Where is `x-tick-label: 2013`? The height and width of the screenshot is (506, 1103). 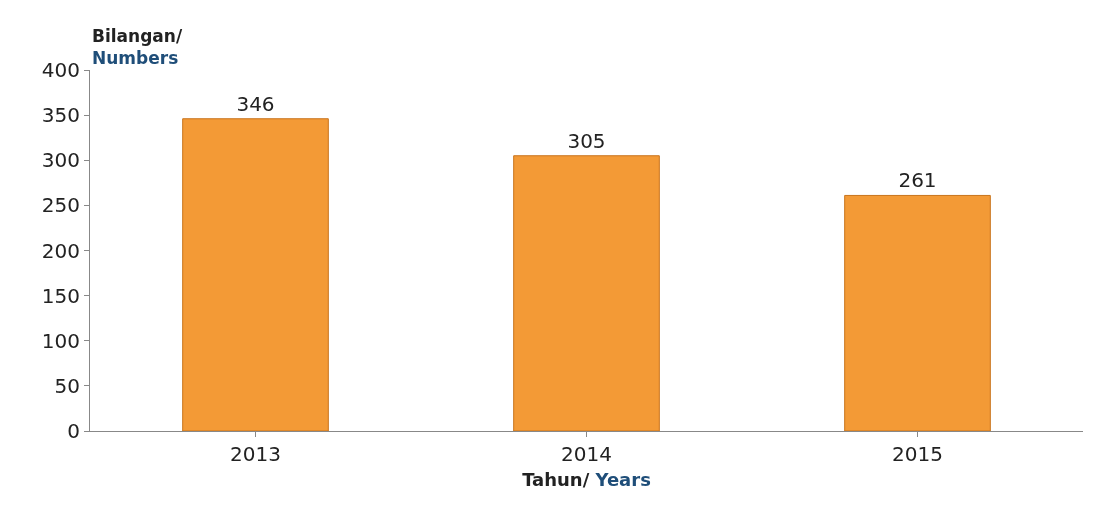 x-tick-label: 2013 is located at coordinates (255, 454).